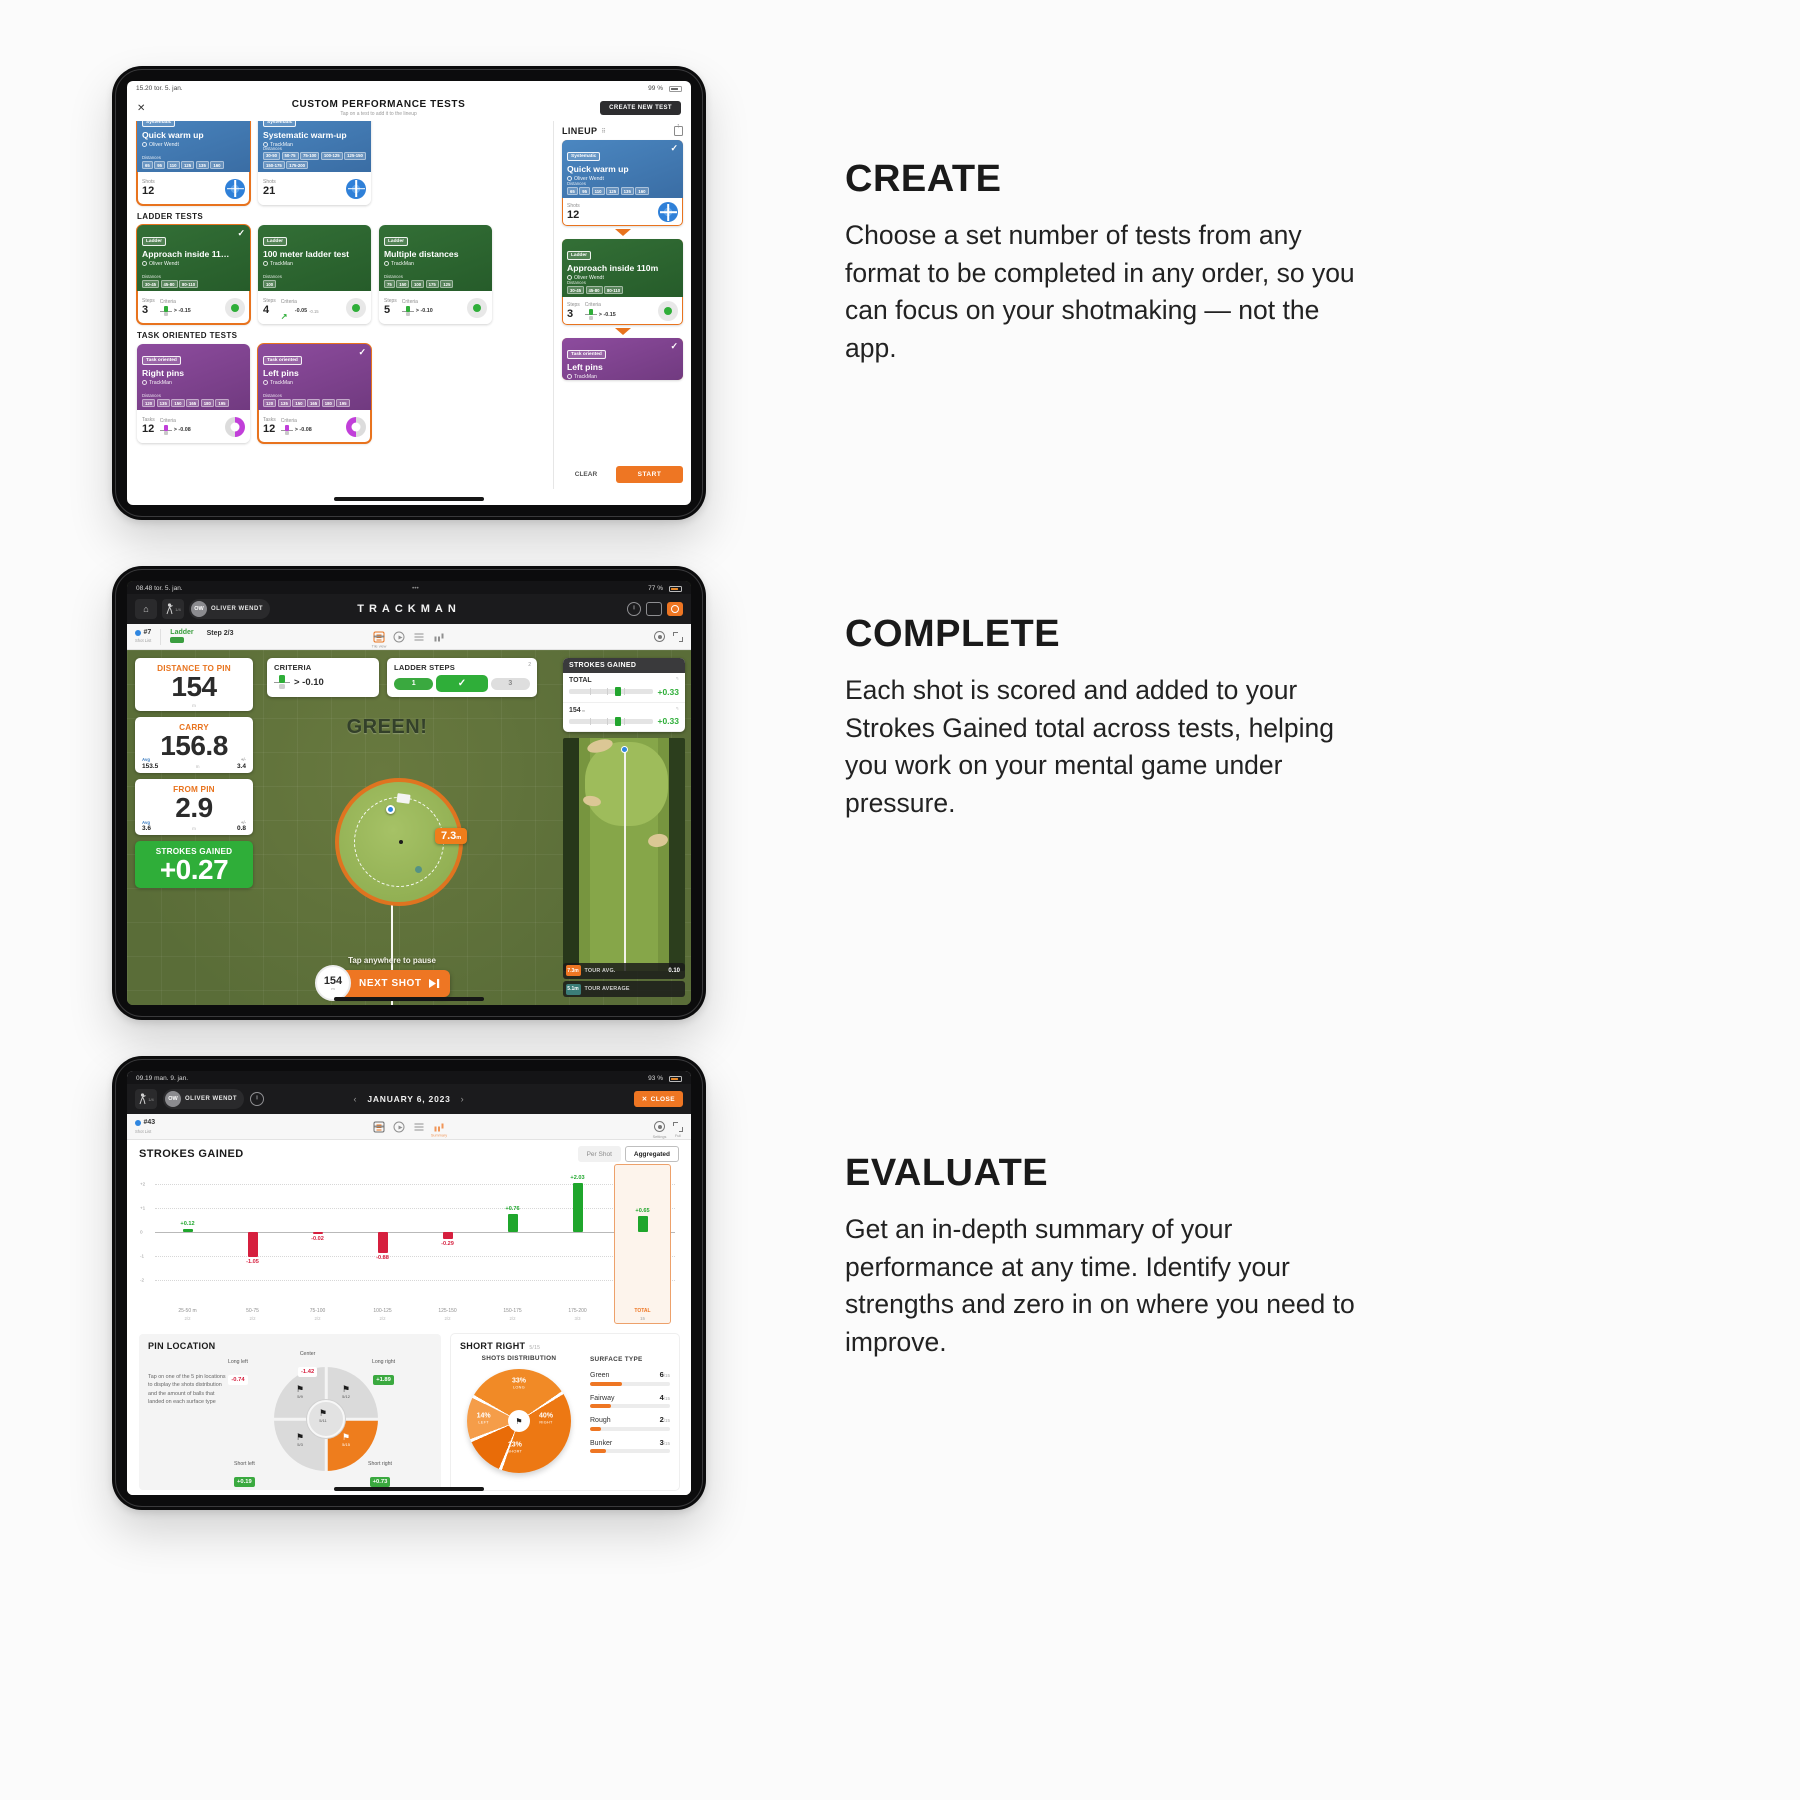 This screenshot has width=1800, height=1800. Describe the element at coordinates (323, 1415) in the screenshot. I see `pin-flag-center: ⚑ 5/11` at that location.